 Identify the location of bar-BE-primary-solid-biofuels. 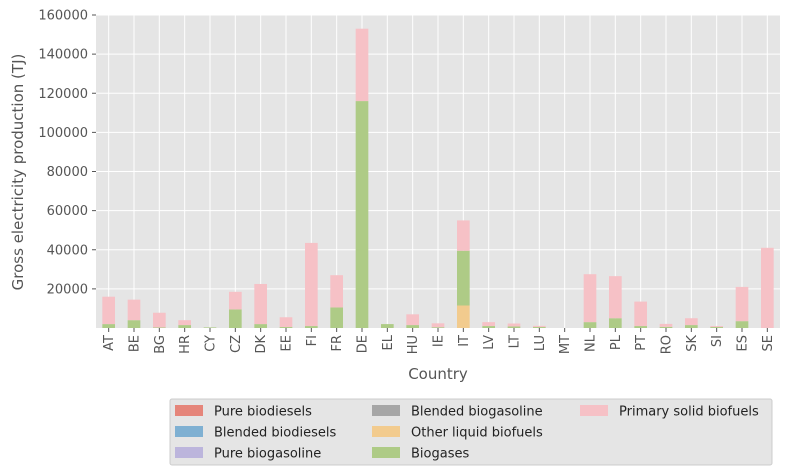
(134, 310).